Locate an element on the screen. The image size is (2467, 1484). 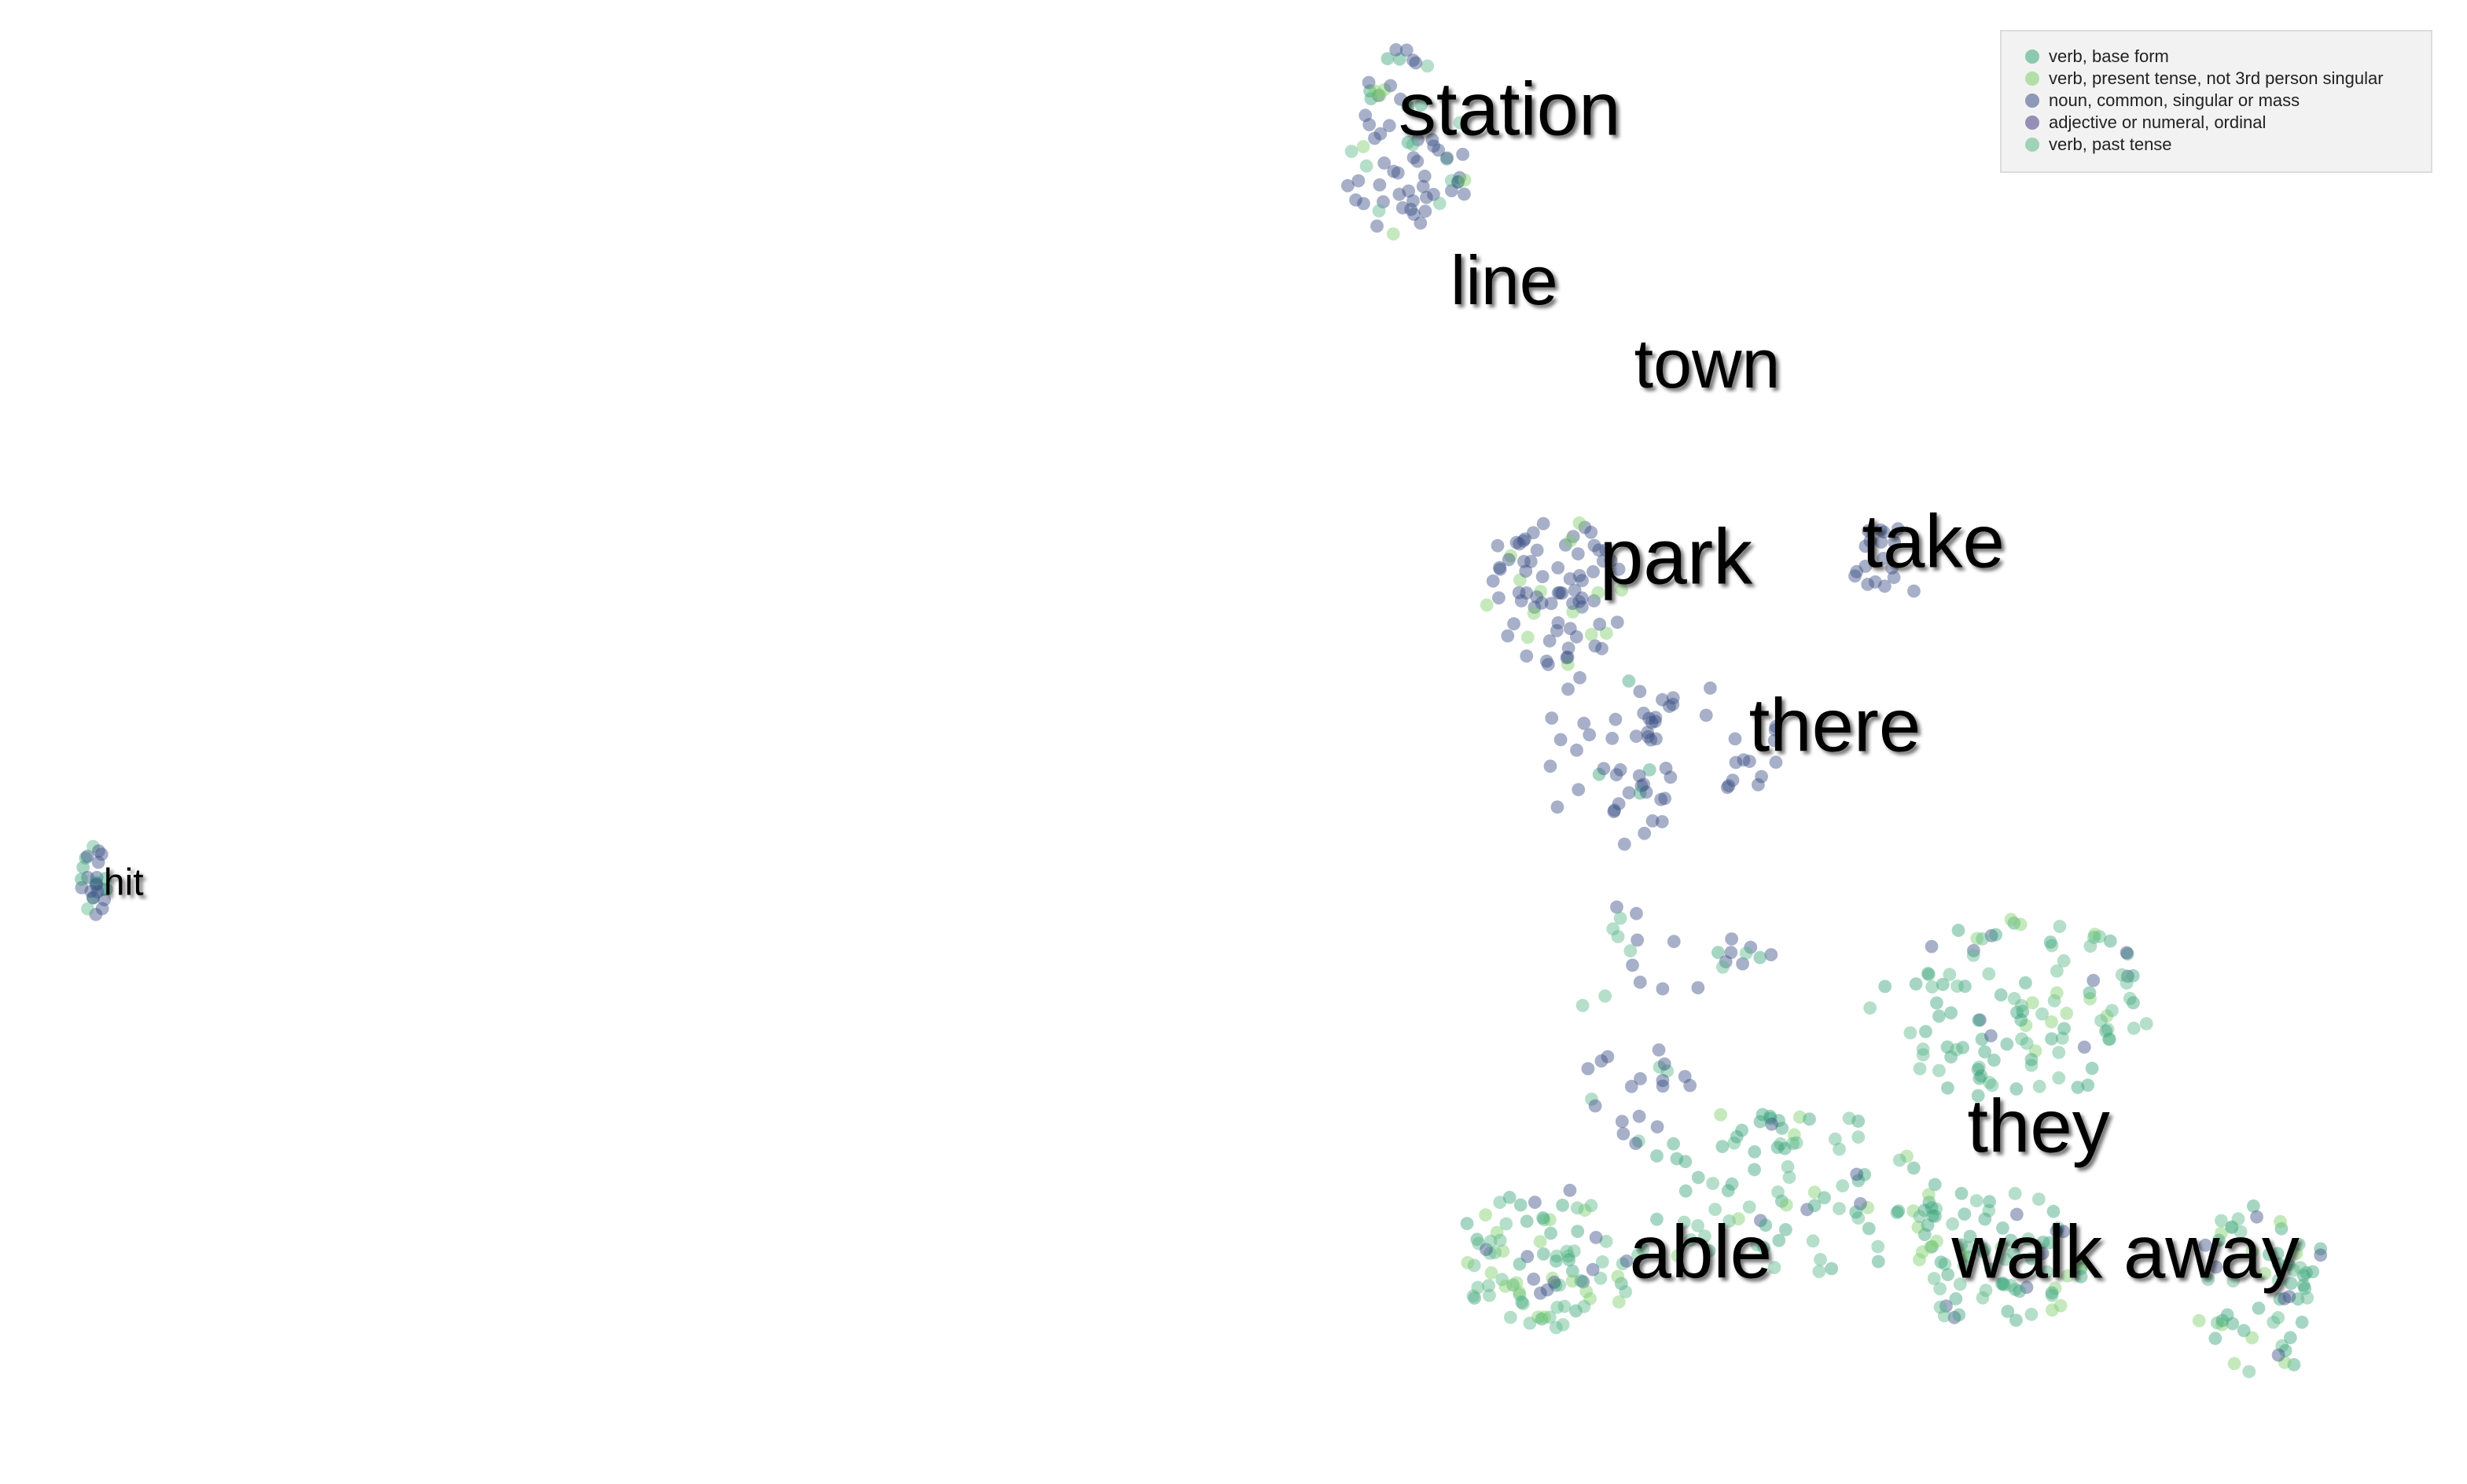
legend-item: verb, base form is located at coordinates (2228, 57).